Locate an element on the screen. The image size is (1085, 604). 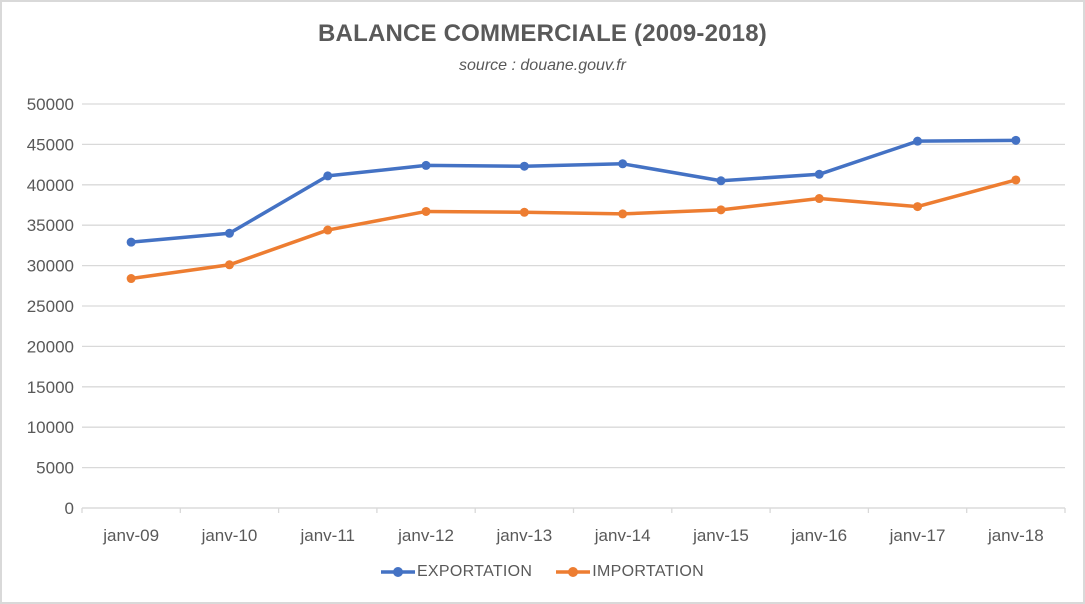
x-axis-label: janv-18 is located at coordinates (1015, 535).